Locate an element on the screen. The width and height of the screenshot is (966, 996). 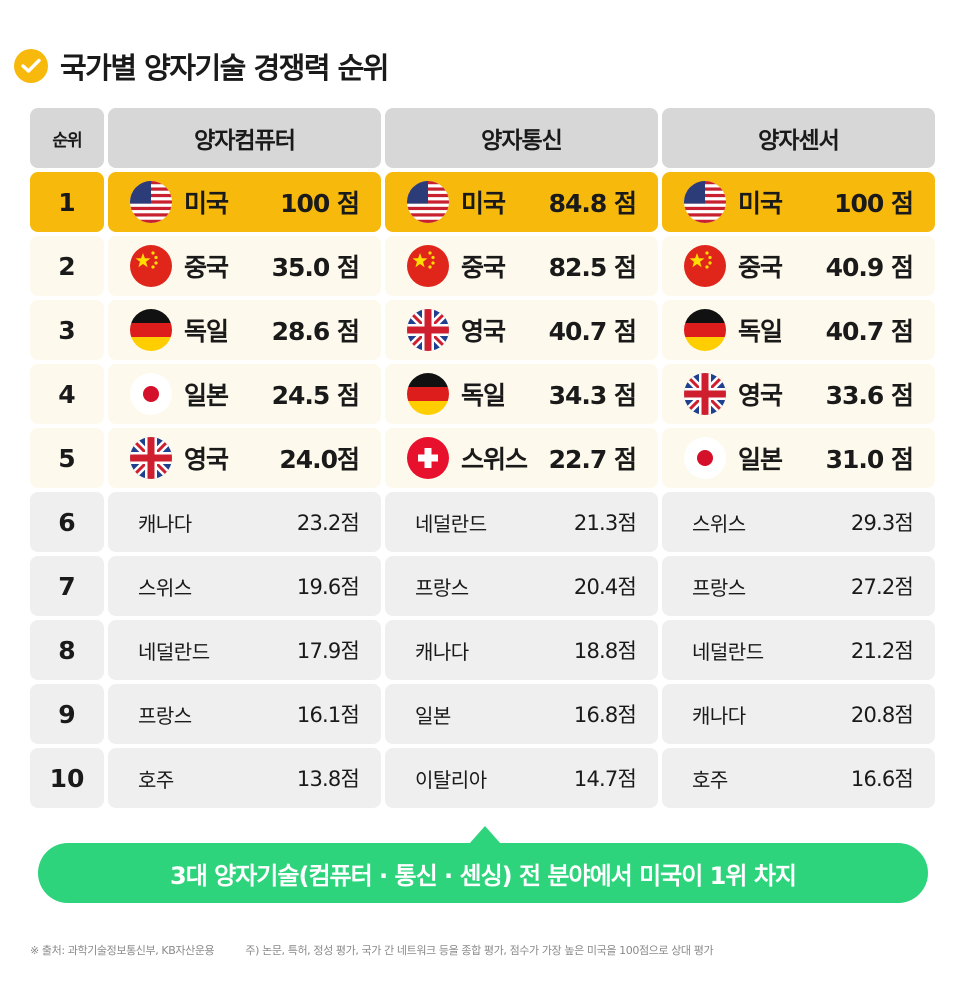
score-cell-quantum-computer: 캐나다 23.2점 is located at coordinates (244, 522).